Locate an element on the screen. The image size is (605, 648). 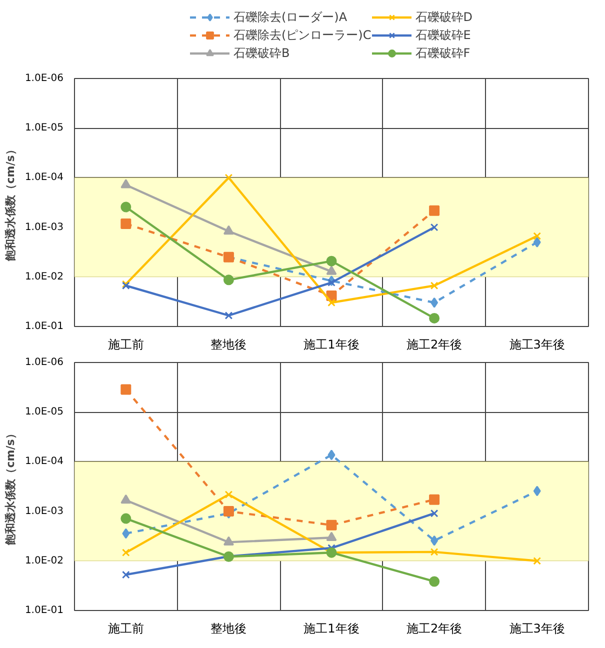
legend-label: 石礫破砕D is located at coordinates (443, 17).